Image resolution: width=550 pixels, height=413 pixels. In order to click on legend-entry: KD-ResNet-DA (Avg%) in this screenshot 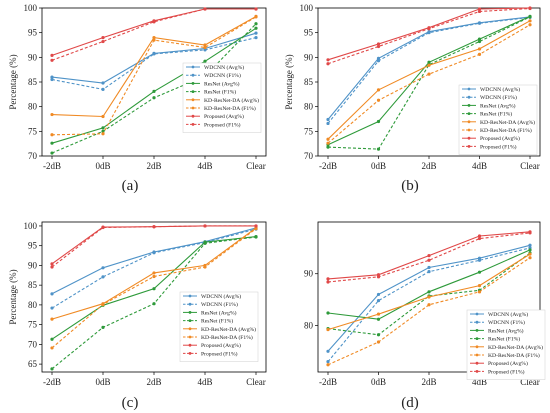, I will do `click(507, 122)`.